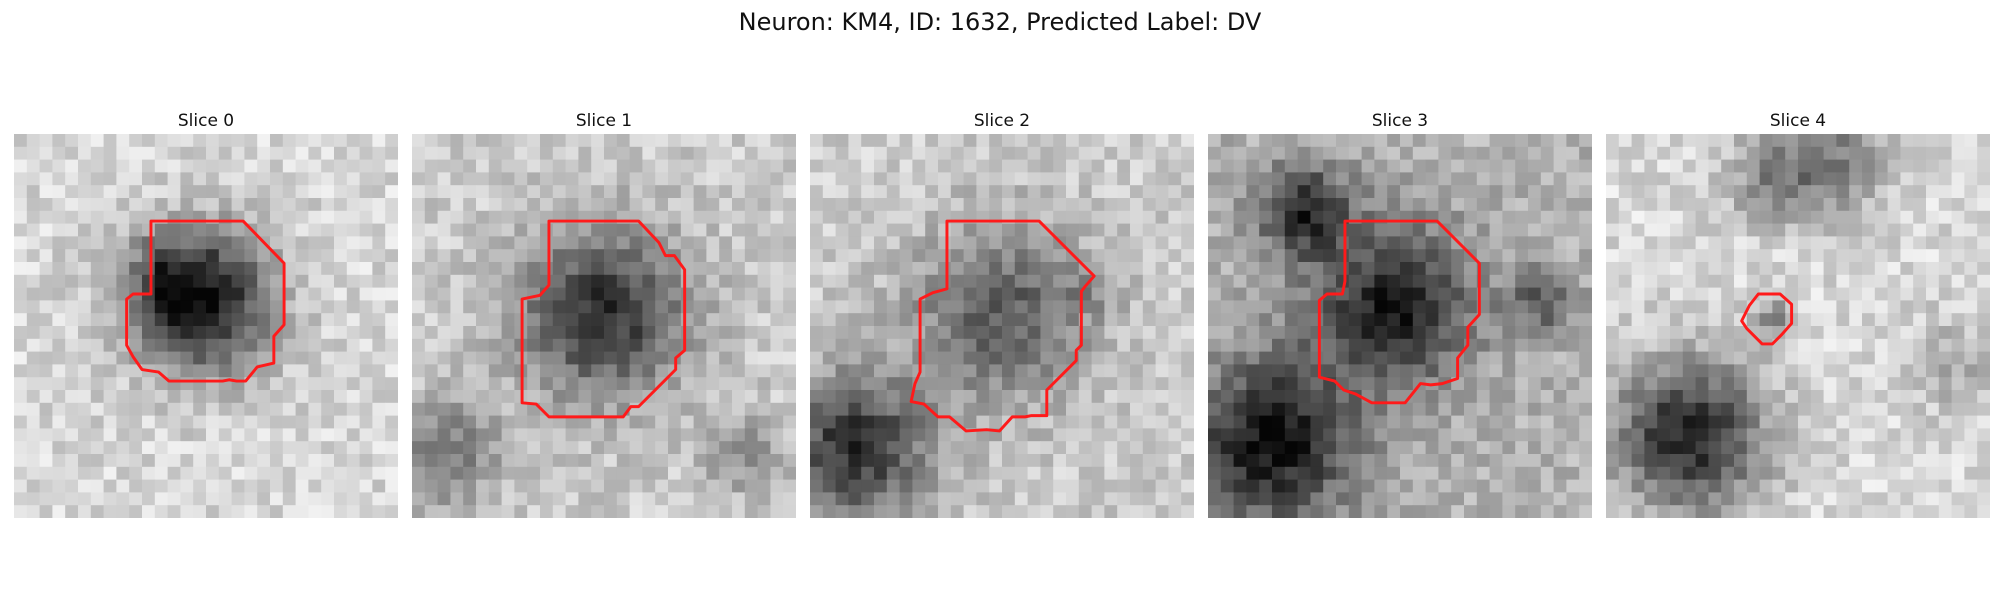  I want to click on slice-title: Slice 3, so click(1400, 121).